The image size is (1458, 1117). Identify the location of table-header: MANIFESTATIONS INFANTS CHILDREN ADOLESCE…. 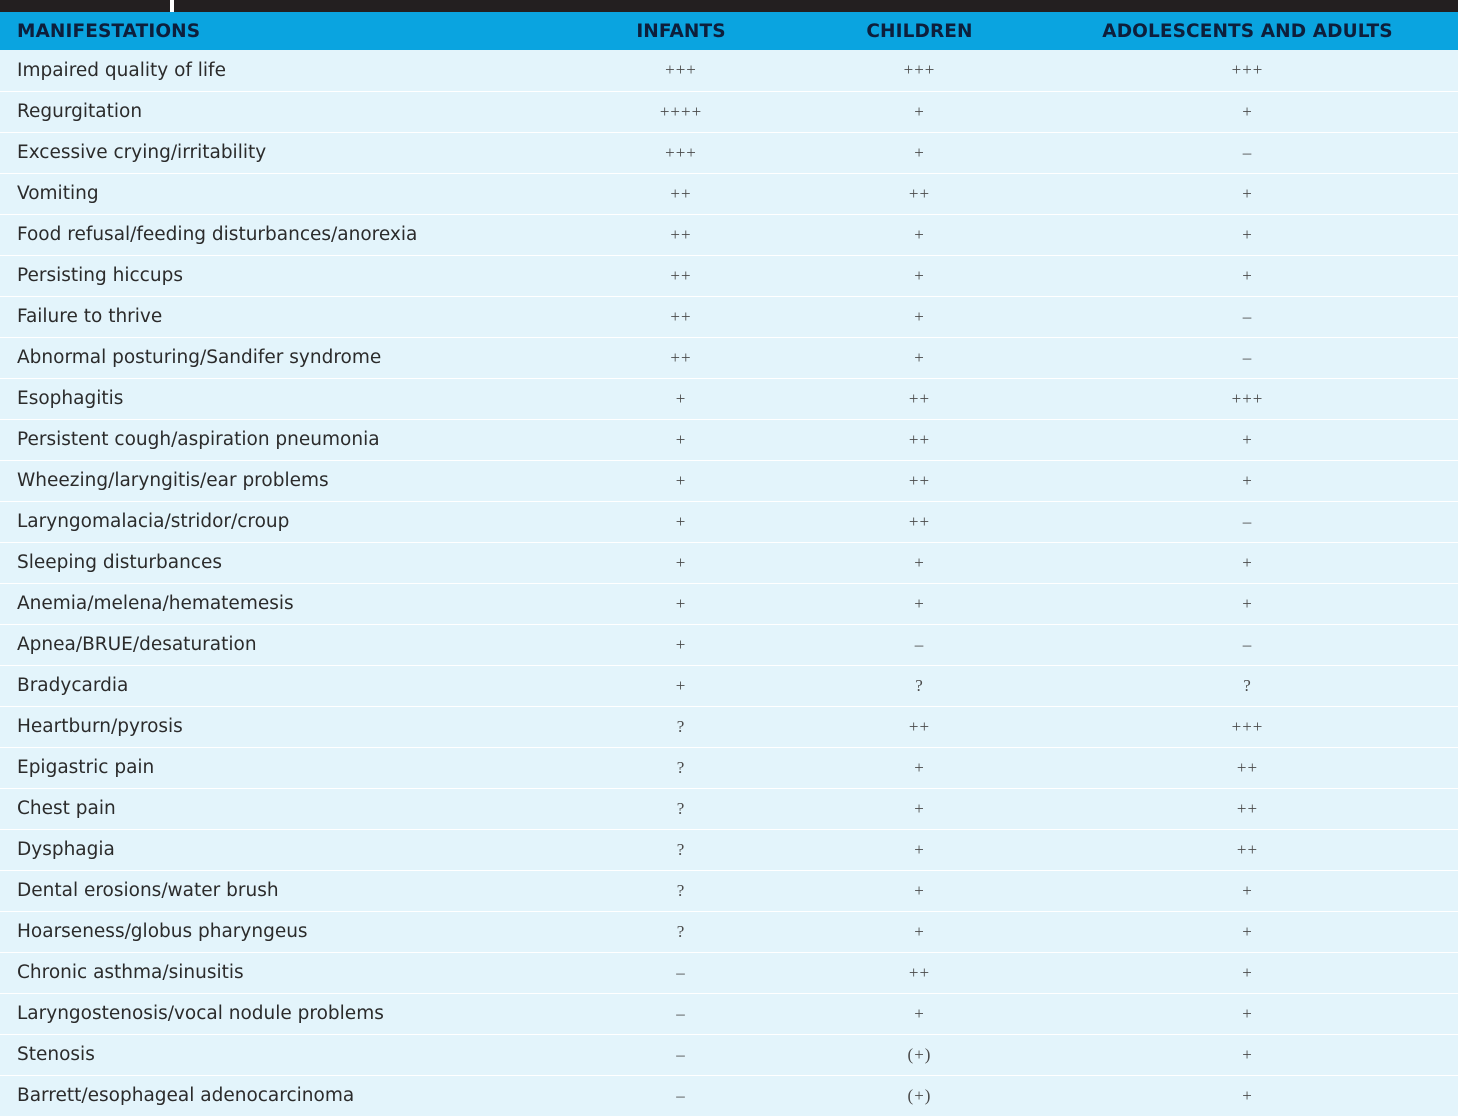
(729, 31).